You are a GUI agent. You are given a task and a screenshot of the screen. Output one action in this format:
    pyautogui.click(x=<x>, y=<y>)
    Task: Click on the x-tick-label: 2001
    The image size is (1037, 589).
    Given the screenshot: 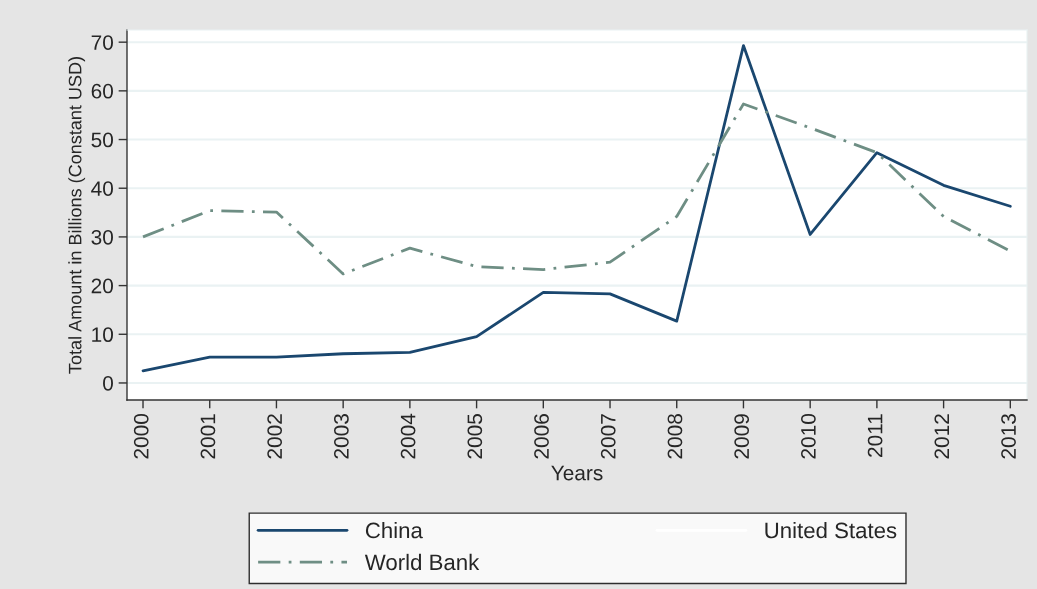 What is the action you would take?
    pyautogui.click(x=208, y=436)
    